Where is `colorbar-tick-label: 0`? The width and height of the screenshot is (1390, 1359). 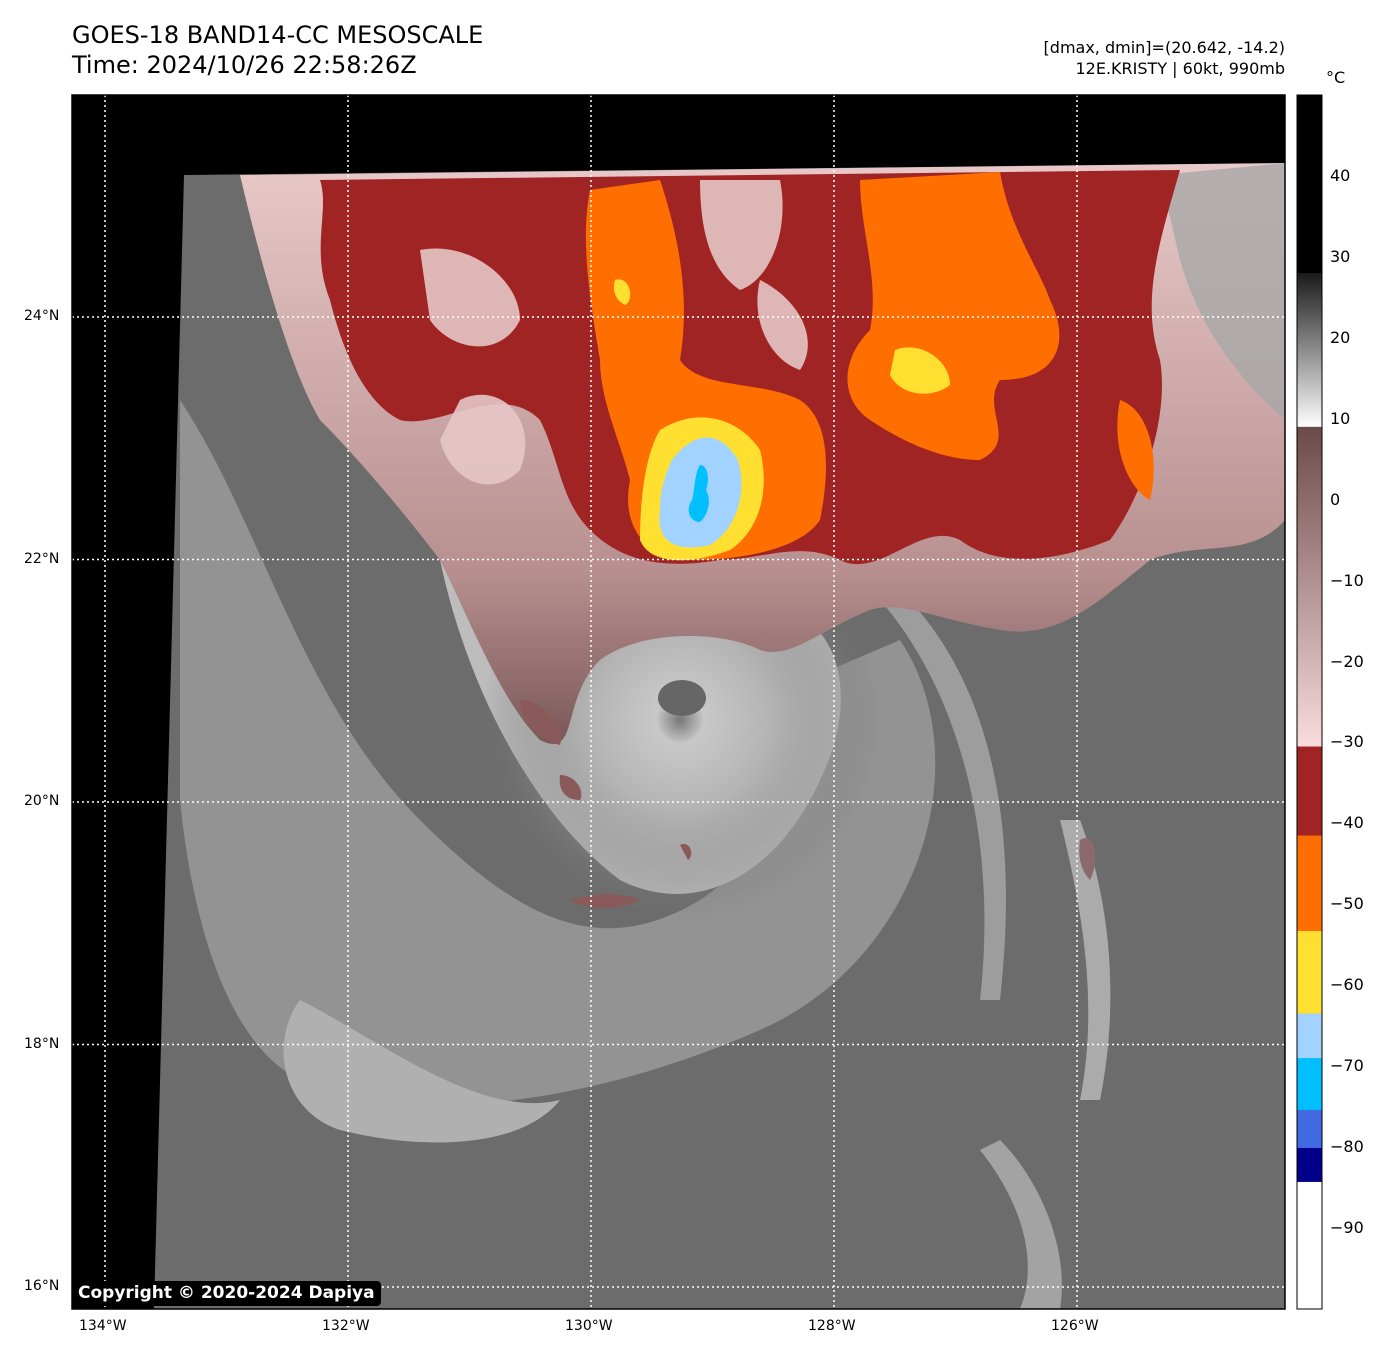 colorbar-tick-label: 0 is located at coordinates (1335, 499).